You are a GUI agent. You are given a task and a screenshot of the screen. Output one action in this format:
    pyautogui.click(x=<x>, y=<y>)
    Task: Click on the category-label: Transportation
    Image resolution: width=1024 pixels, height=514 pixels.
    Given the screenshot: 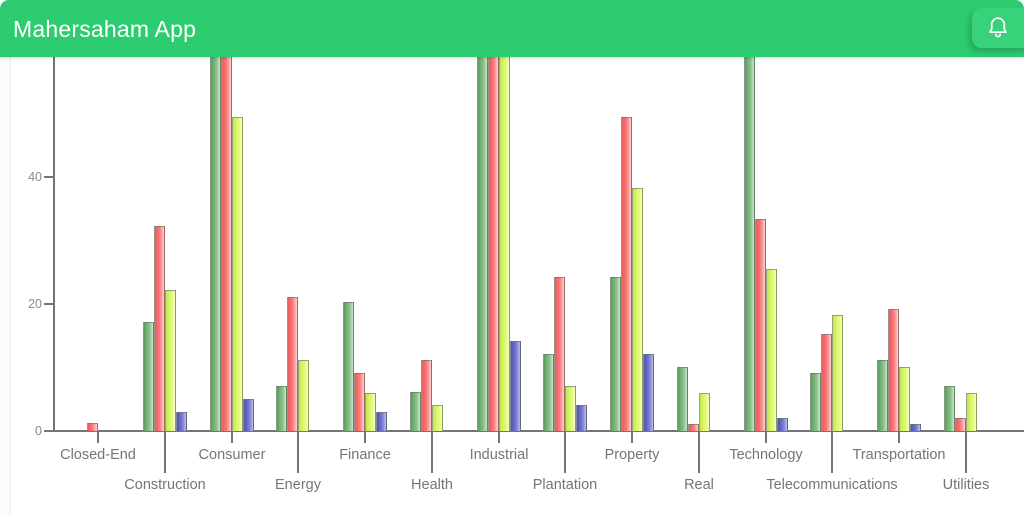 What is the action you would take?
    pyautogui.click(x=899, y=455)
    